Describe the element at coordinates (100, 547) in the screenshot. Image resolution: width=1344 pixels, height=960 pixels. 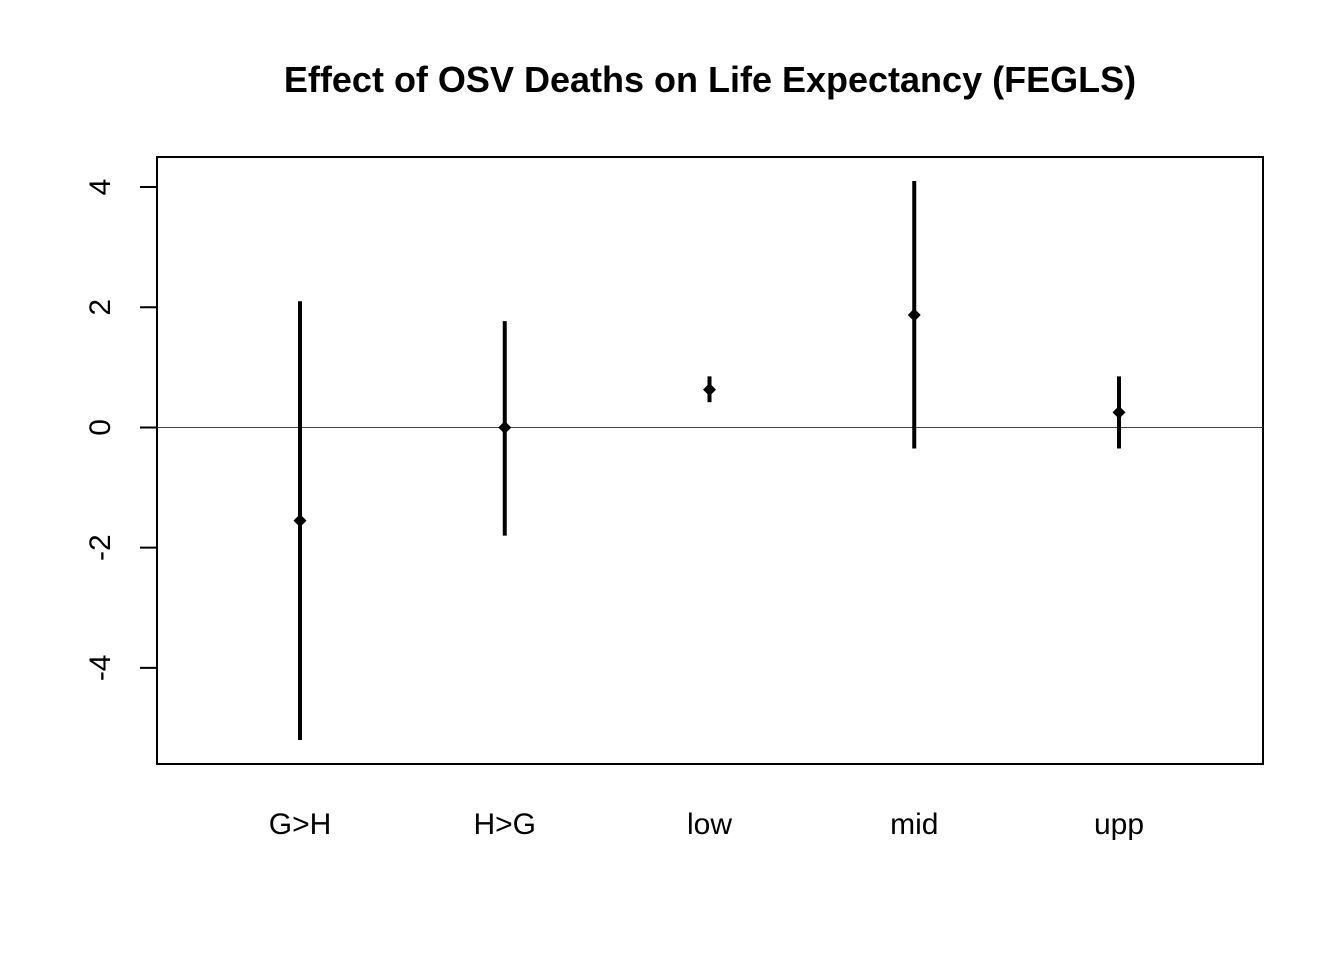
I see `y-tick-label-1: -2` at that location.